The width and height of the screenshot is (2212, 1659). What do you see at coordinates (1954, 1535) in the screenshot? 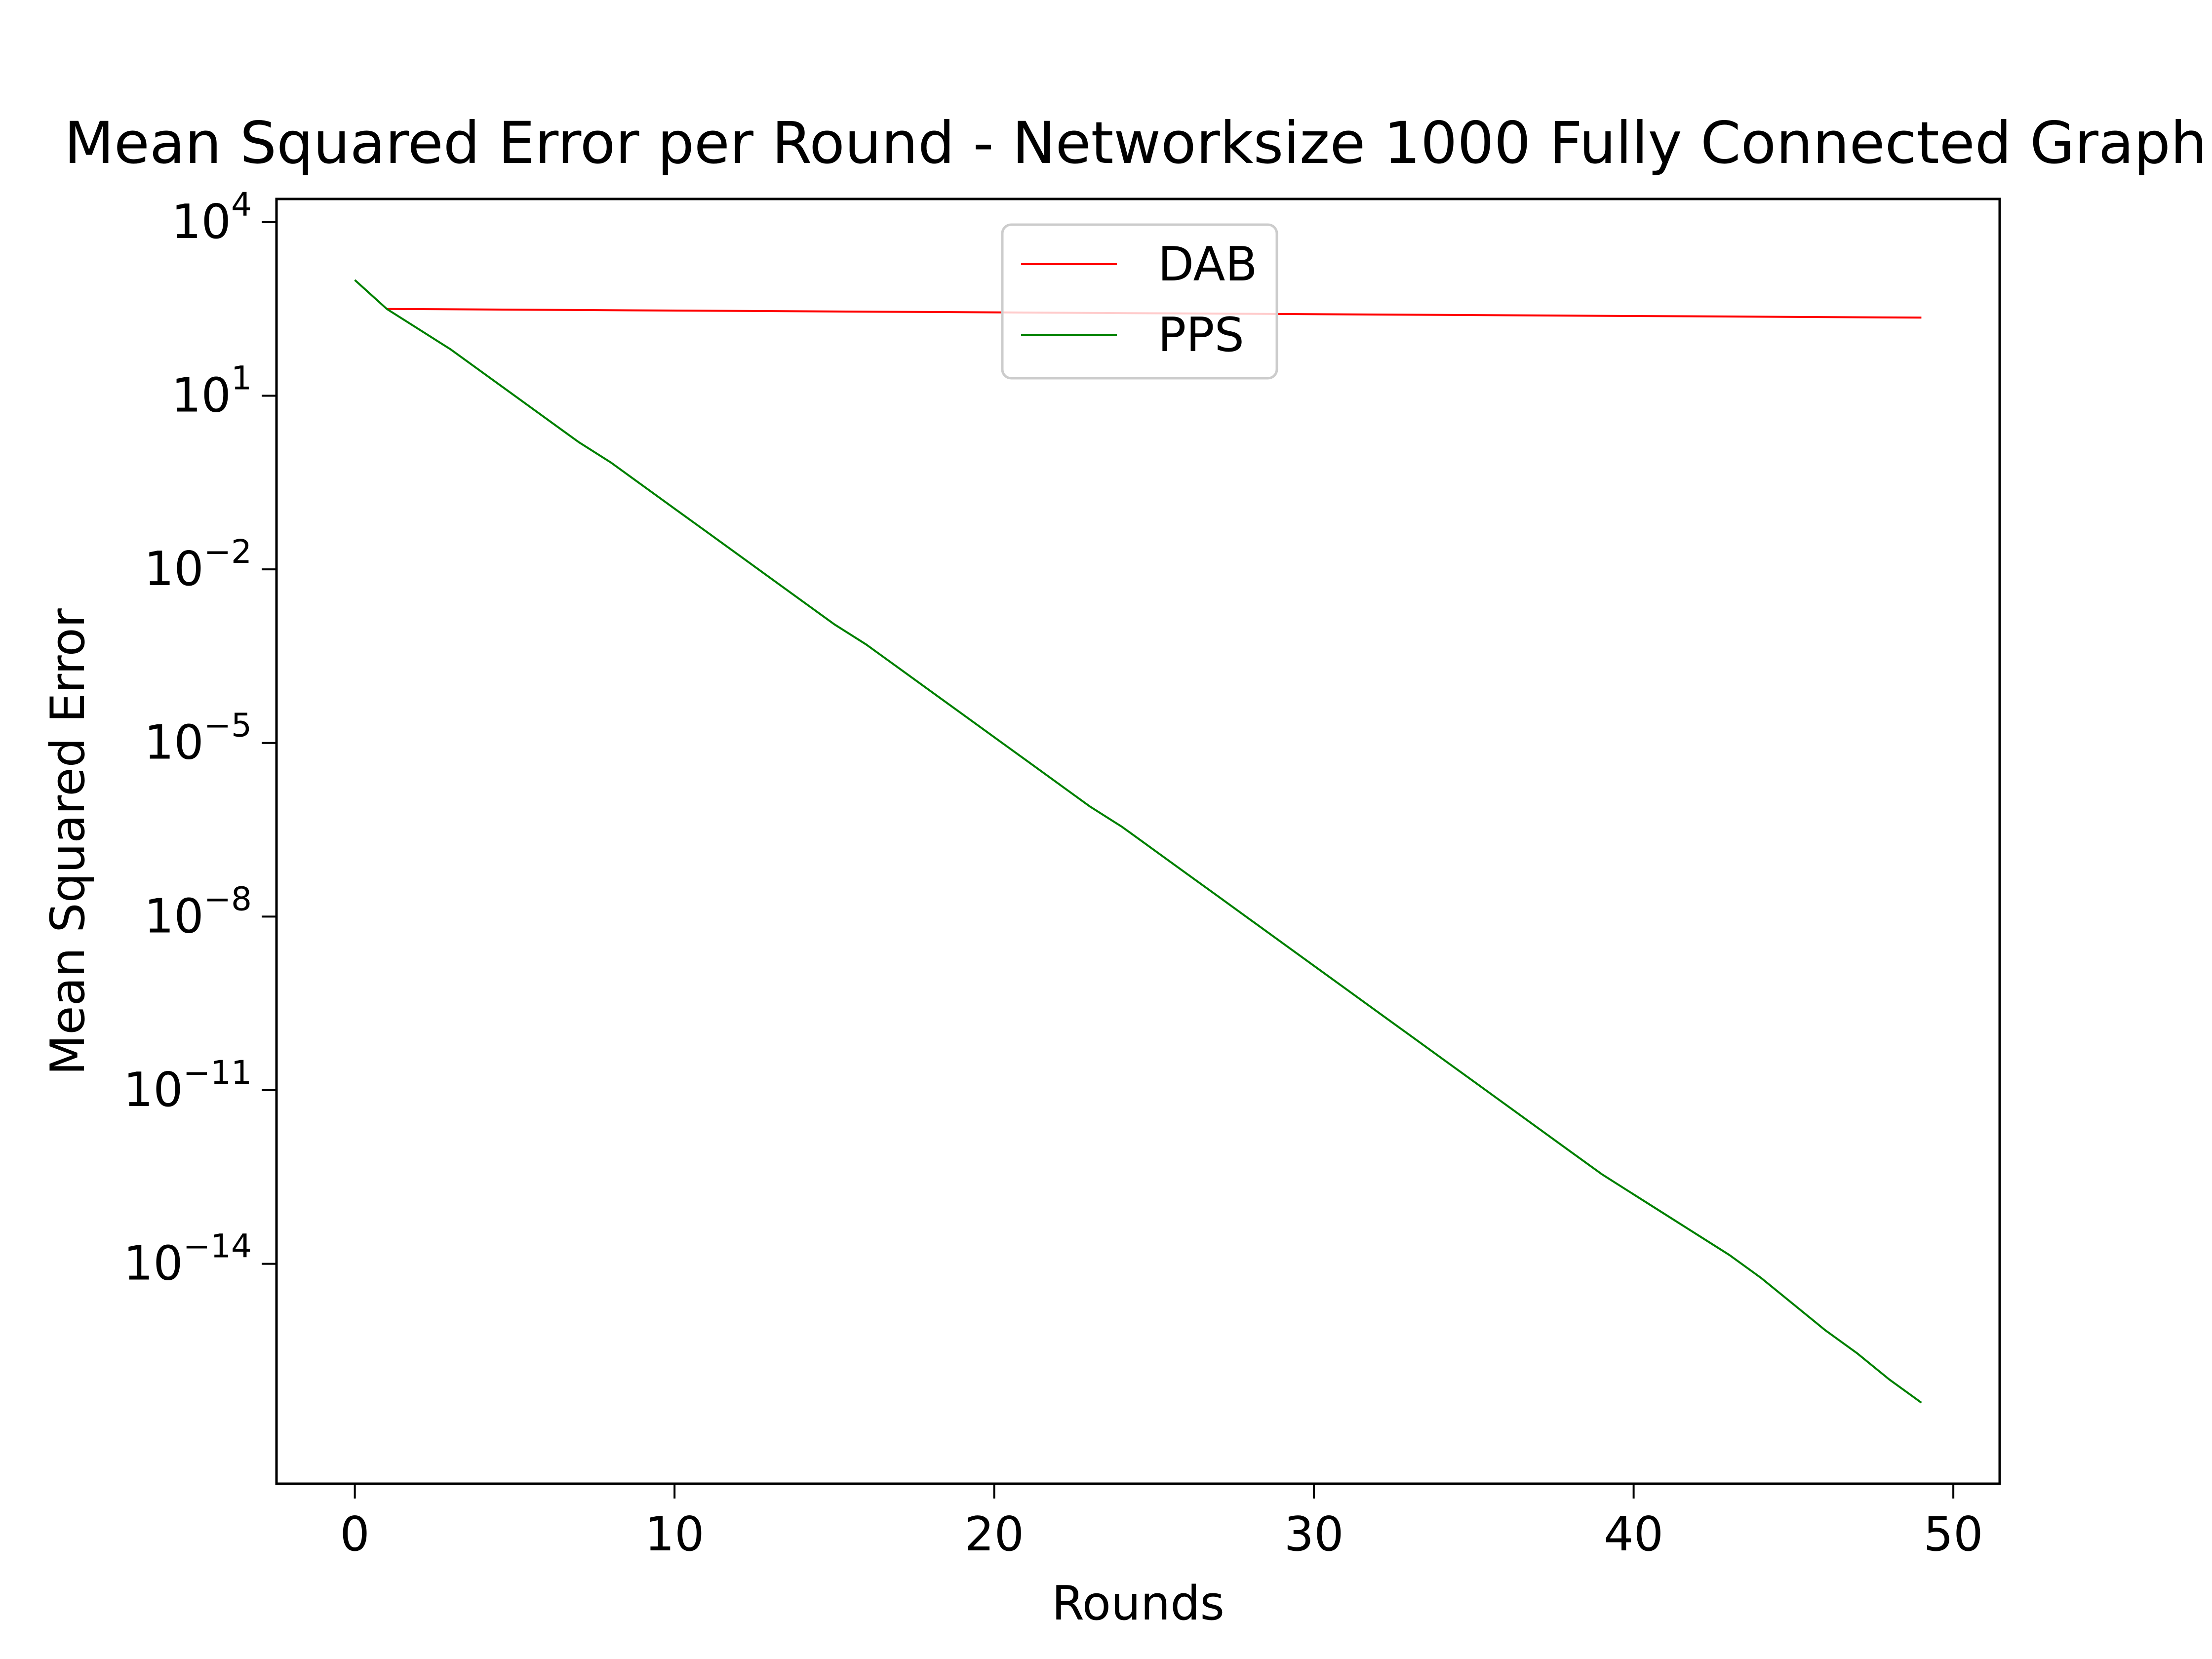
I see `x-tick-label: 50` at bounding box center [1954, 1535].